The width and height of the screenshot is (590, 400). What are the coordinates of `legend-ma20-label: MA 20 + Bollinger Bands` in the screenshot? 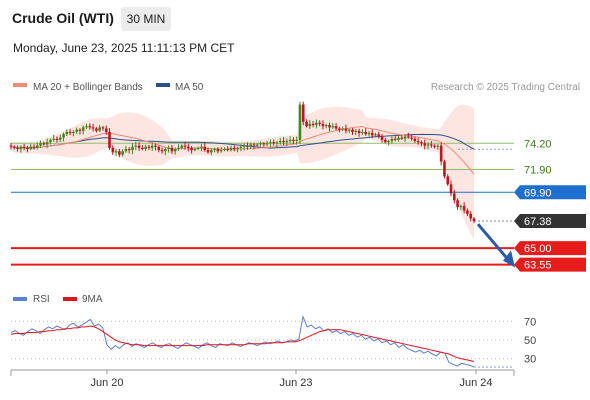 It's located at (88, 87).